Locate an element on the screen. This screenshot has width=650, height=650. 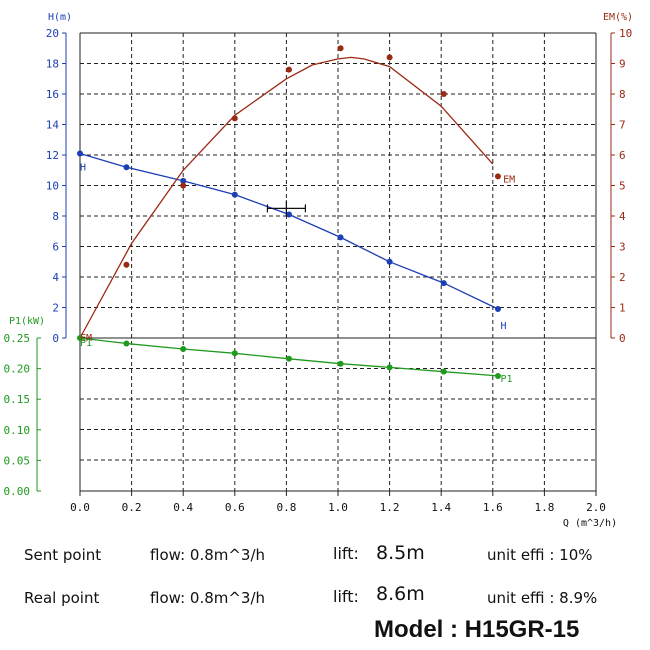
sent-point-label: Sent point is located at coordinates (63, 555).